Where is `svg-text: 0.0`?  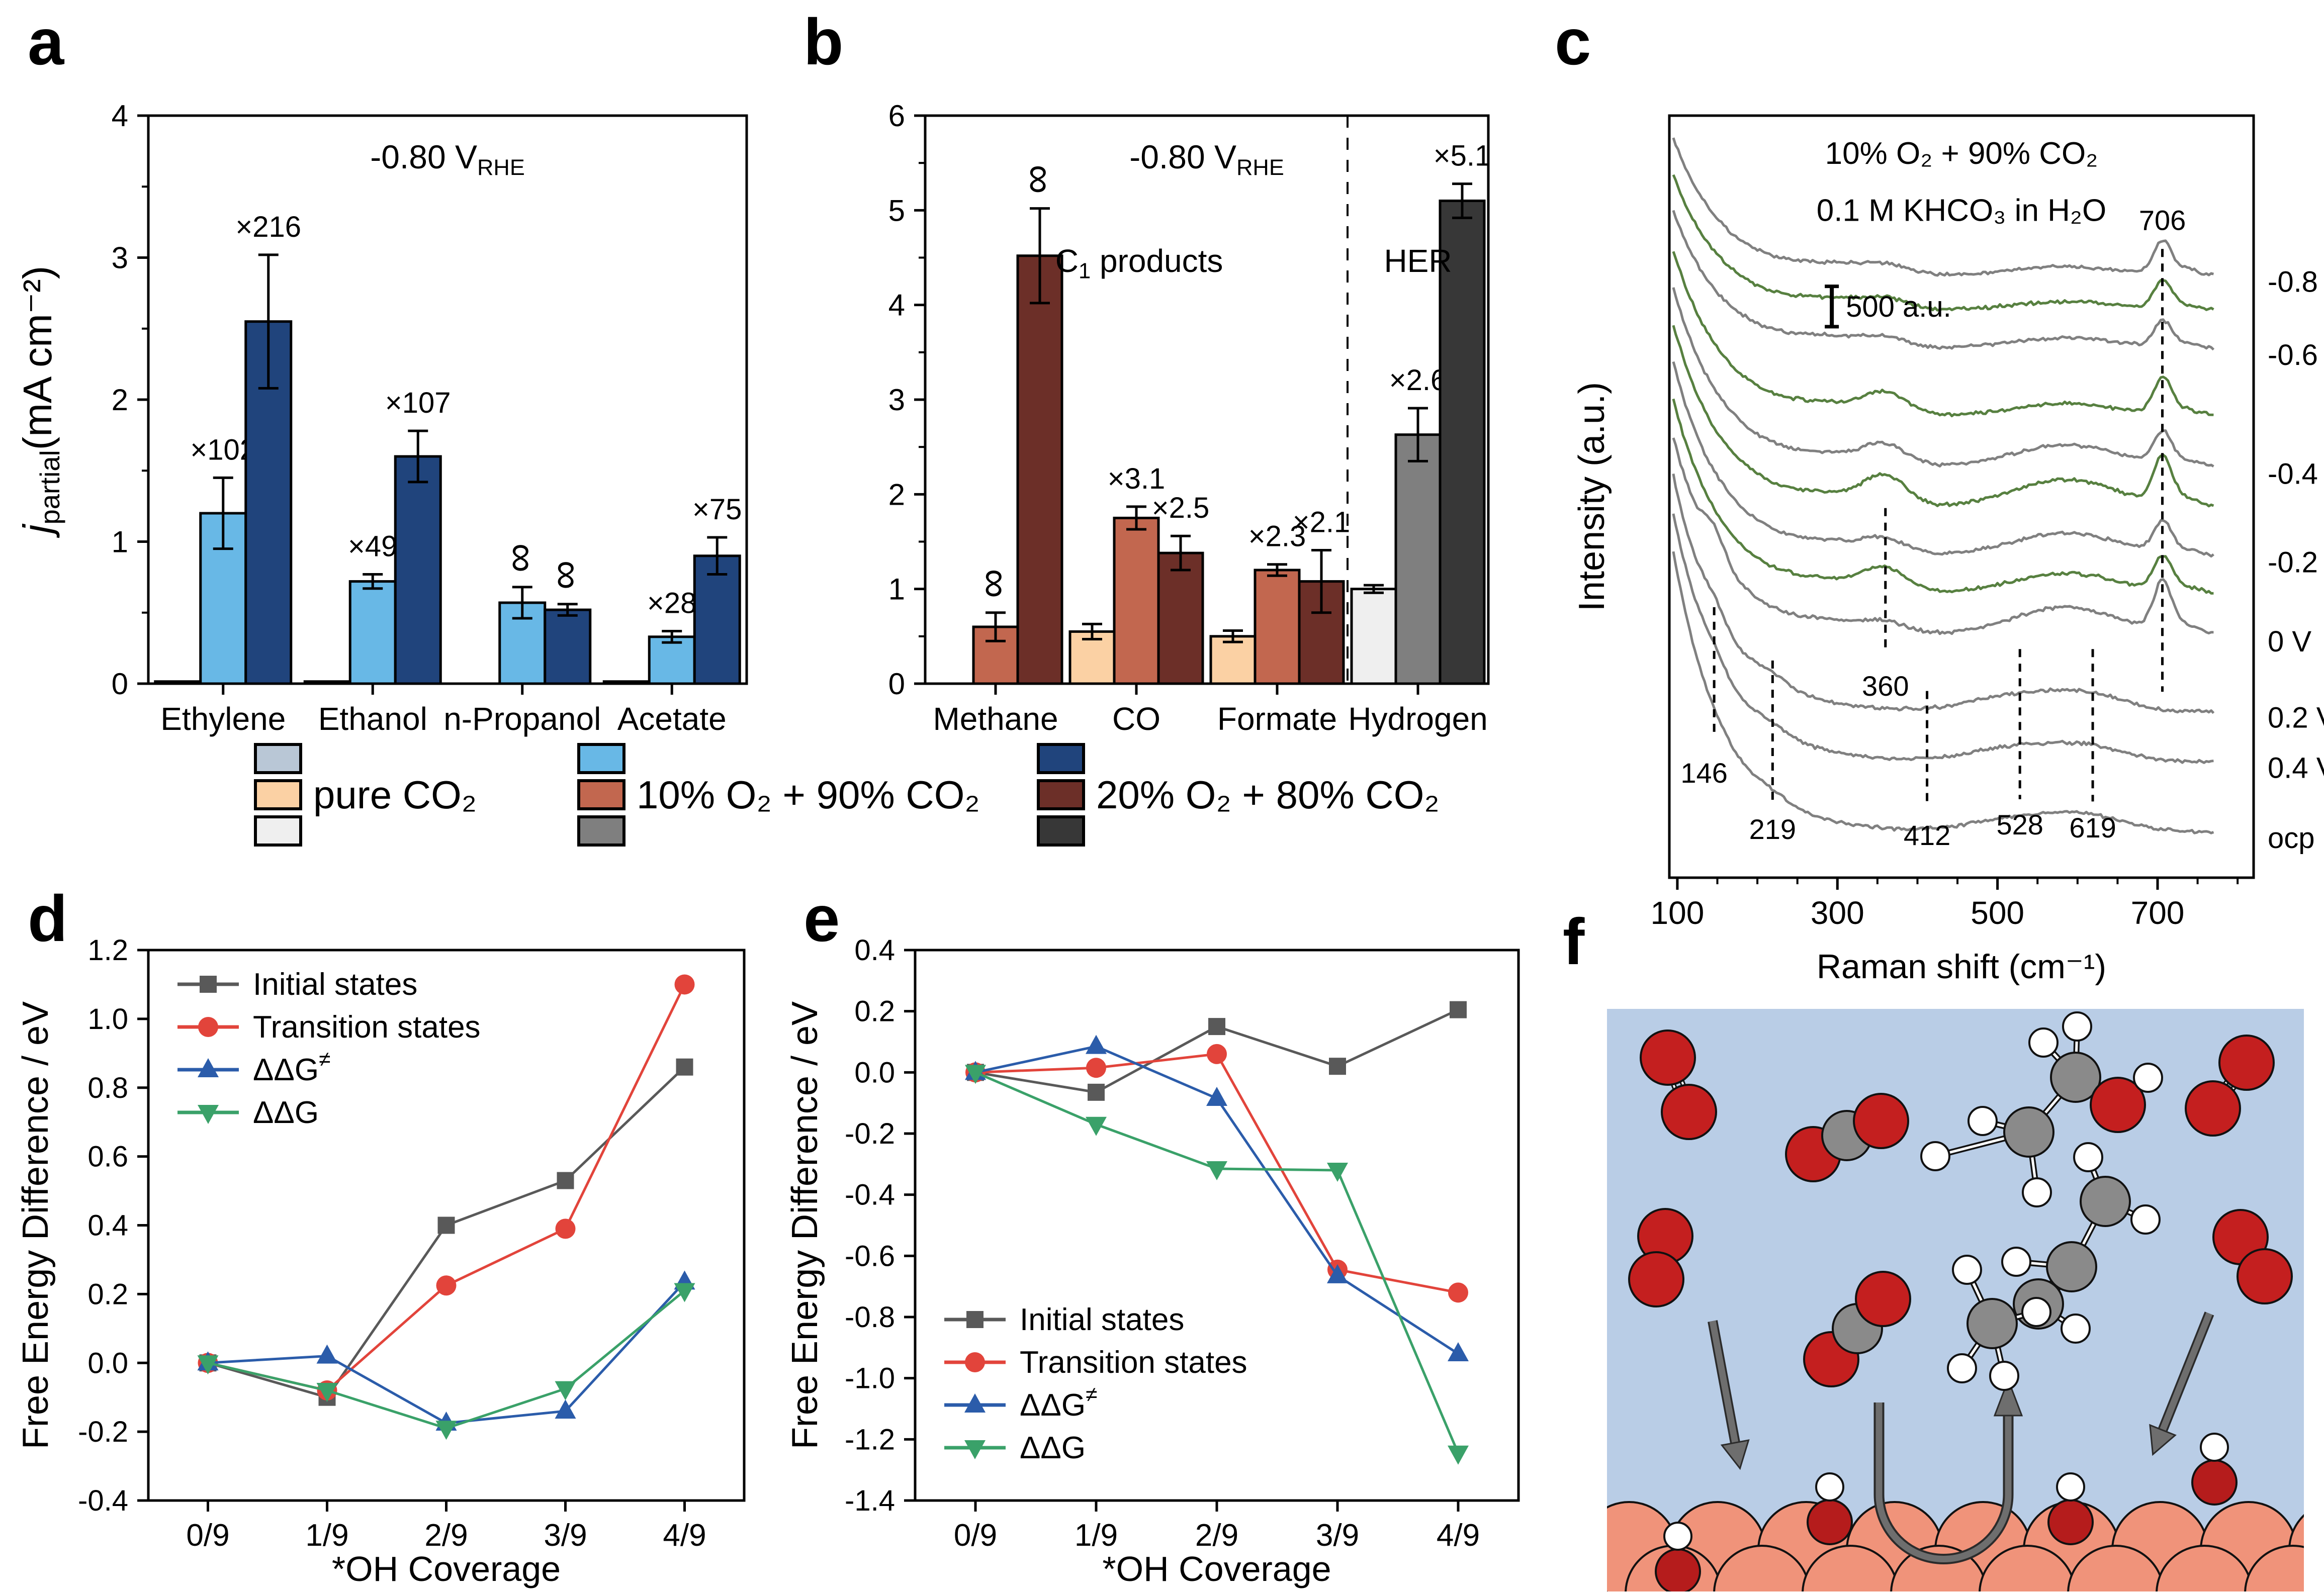
svg-text: 0.0 is located at coordinates (107, 1363).